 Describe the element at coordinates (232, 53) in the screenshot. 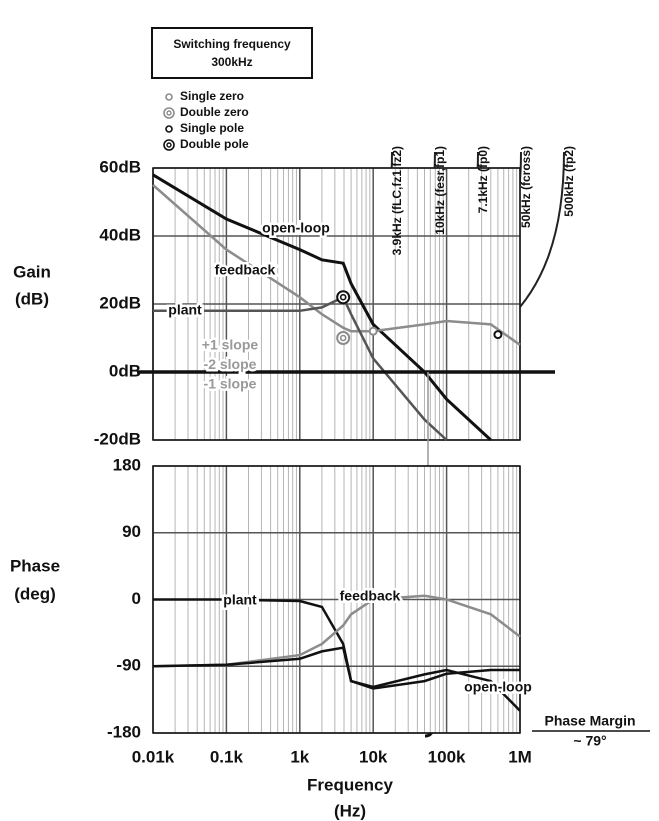

I see `title-box` at that location.